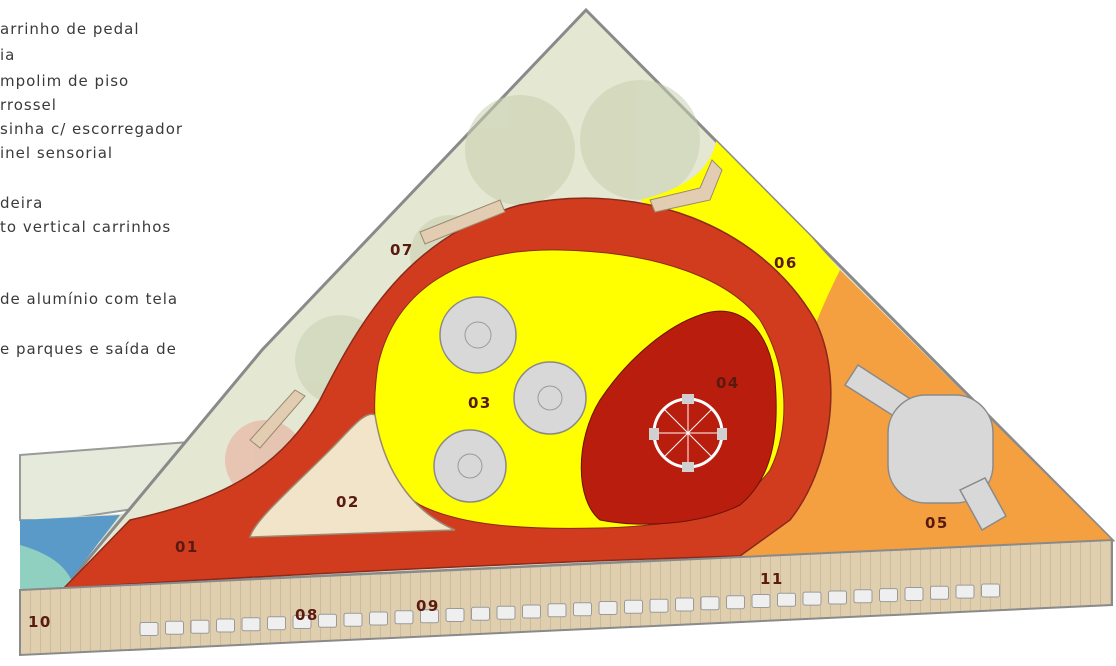  Describe the element at coordinates (70, 29) in the screenshot. I see `legend-item-01: arrinho de pedal` at that location.